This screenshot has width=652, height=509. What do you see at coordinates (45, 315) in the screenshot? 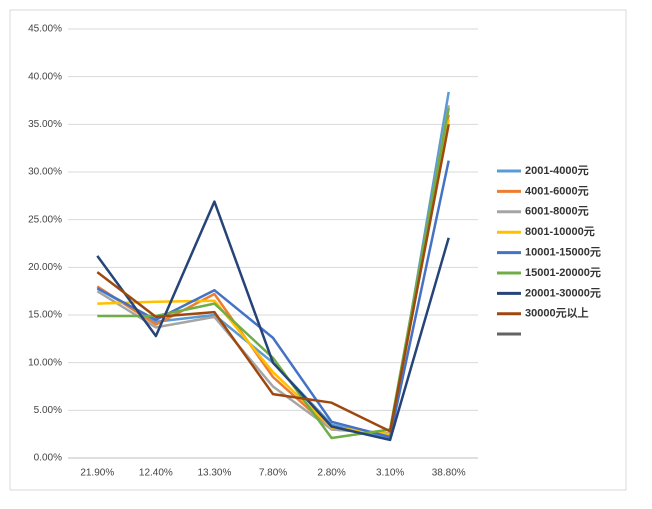
I see `y-tick-label: 15.00%` at bounding box center [45, 315].